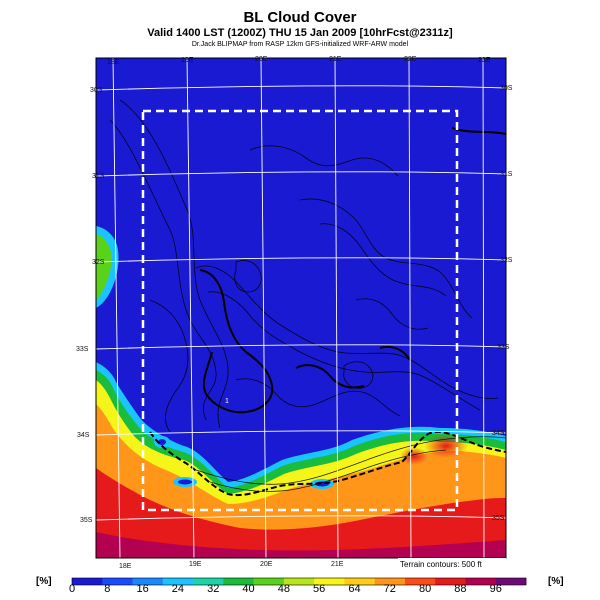 The height and width of the screenshot is (600, 600). Describe the element at coordinates (503, 347) in the screenshot. I see `lat-label-right: 33S` at that location.